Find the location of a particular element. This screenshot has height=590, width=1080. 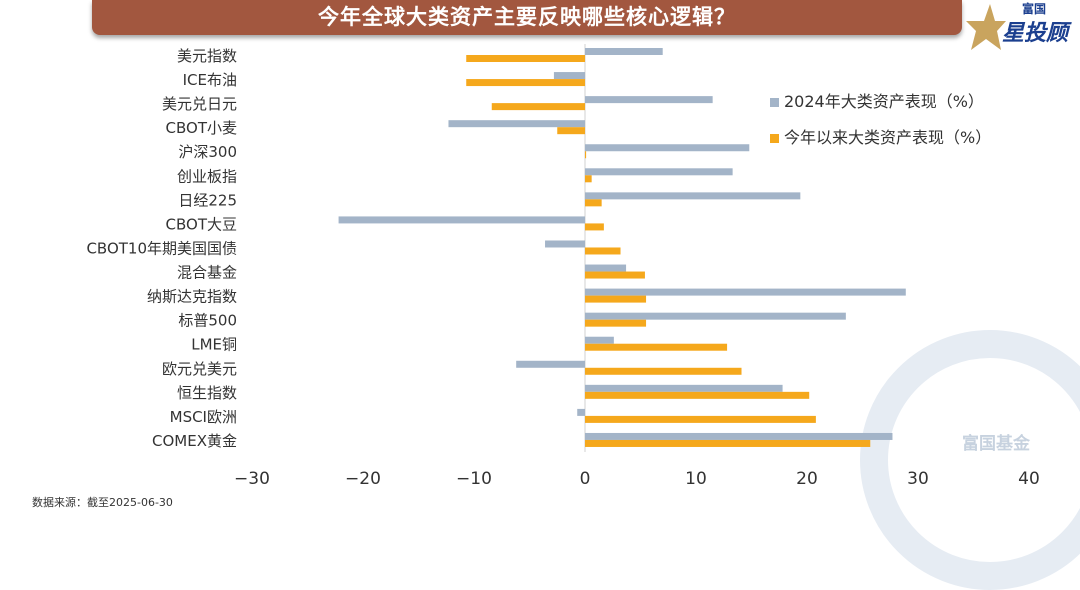

category-label: CBOT大豆 is located at coordinates (201, 224).